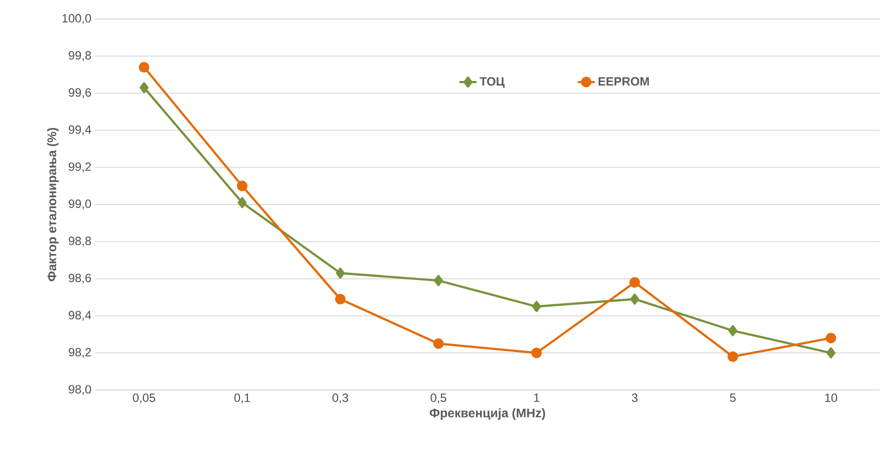 This screenshot has height=450, width=884. What do you see at coordinates (144, 399) in the screenshot?
I see `x-tick-label: 0,05` at bounding box center [144, 399].